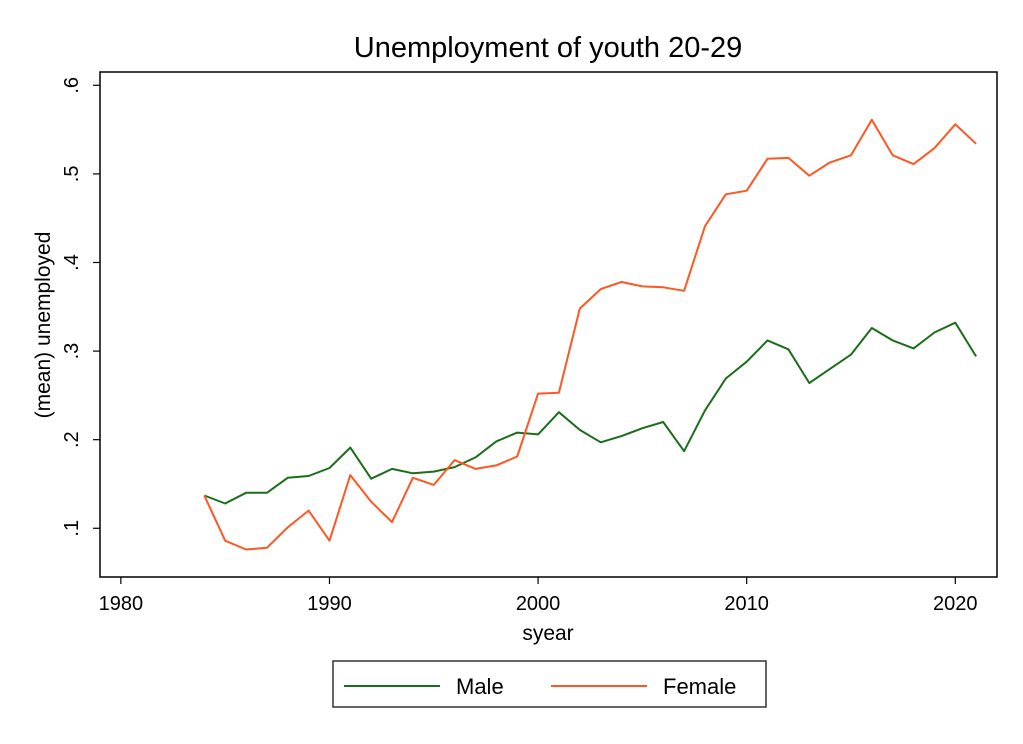  What do you see at coordinates (72, 528) in the screenshot?
I see `y-tick-label: .1` at bounding box center [72, 528].